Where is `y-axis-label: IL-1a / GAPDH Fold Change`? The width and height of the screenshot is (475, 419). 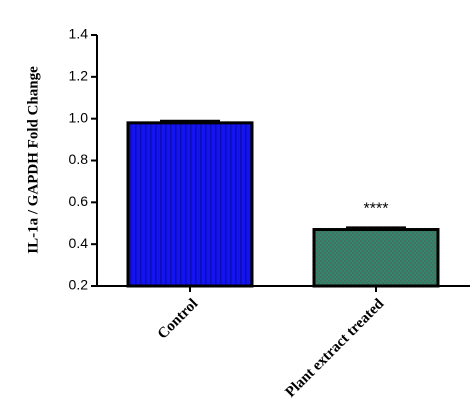
y-axis-label: IL-1a / GAPDH Fold Change is located at coordinates (33, 160).